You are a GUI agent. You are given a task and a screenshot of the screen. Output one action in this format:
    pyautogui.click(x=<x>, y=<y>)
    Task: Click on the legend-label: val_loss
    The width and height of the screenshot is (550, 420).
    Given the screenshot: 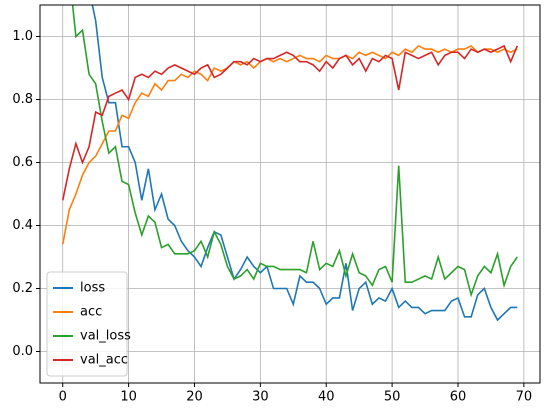 What is the action you would take?
    pyautogui.click(x=105, y=336)
    